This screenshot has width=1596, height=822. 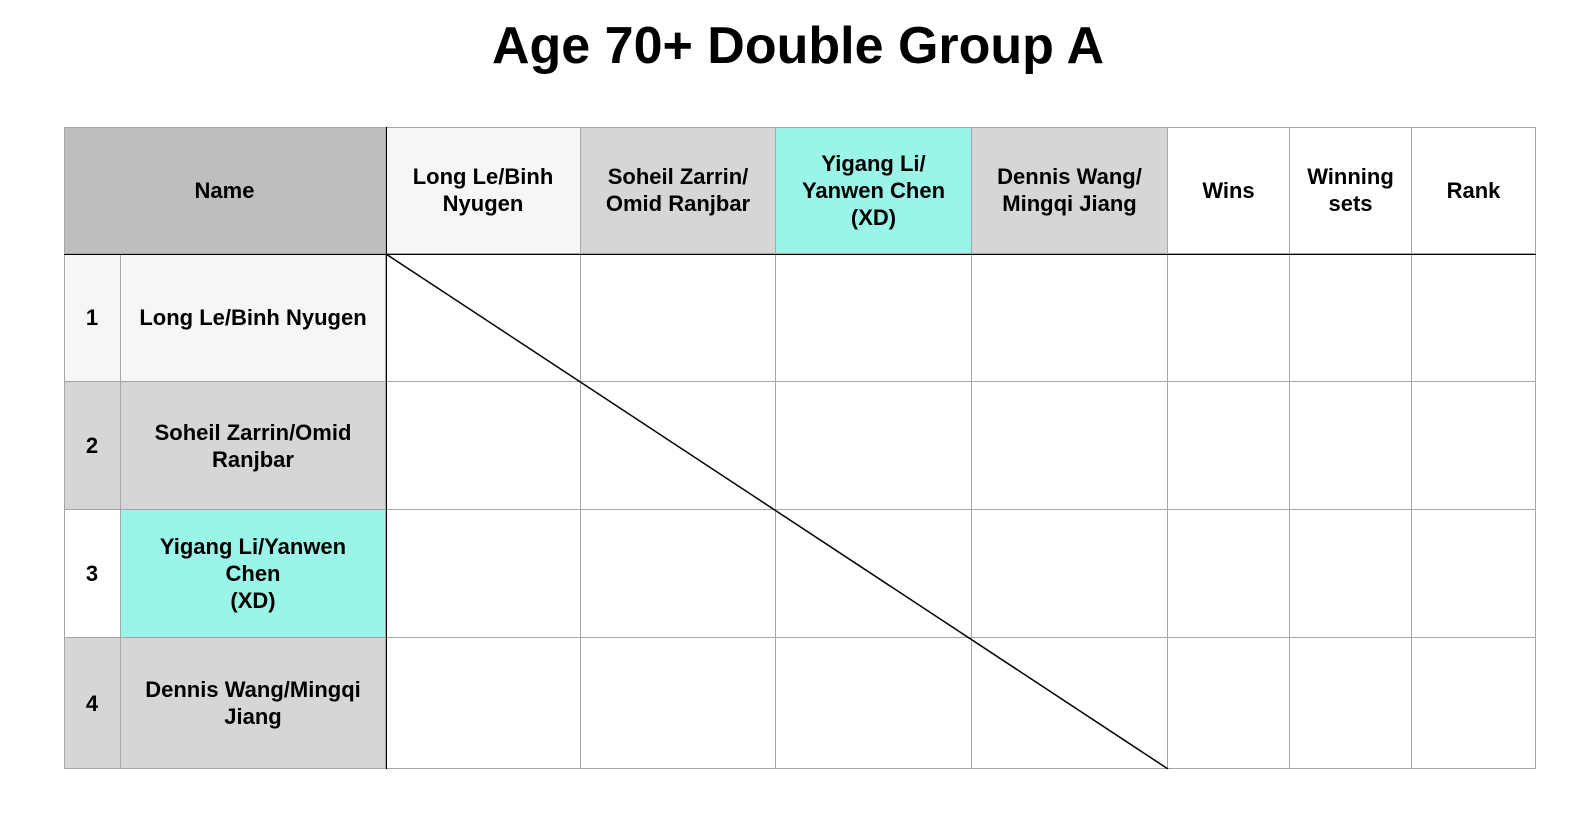 I want to click on row-name: Soheil Zarrin/Omid Ranjbar, so click(x=253, y=445).